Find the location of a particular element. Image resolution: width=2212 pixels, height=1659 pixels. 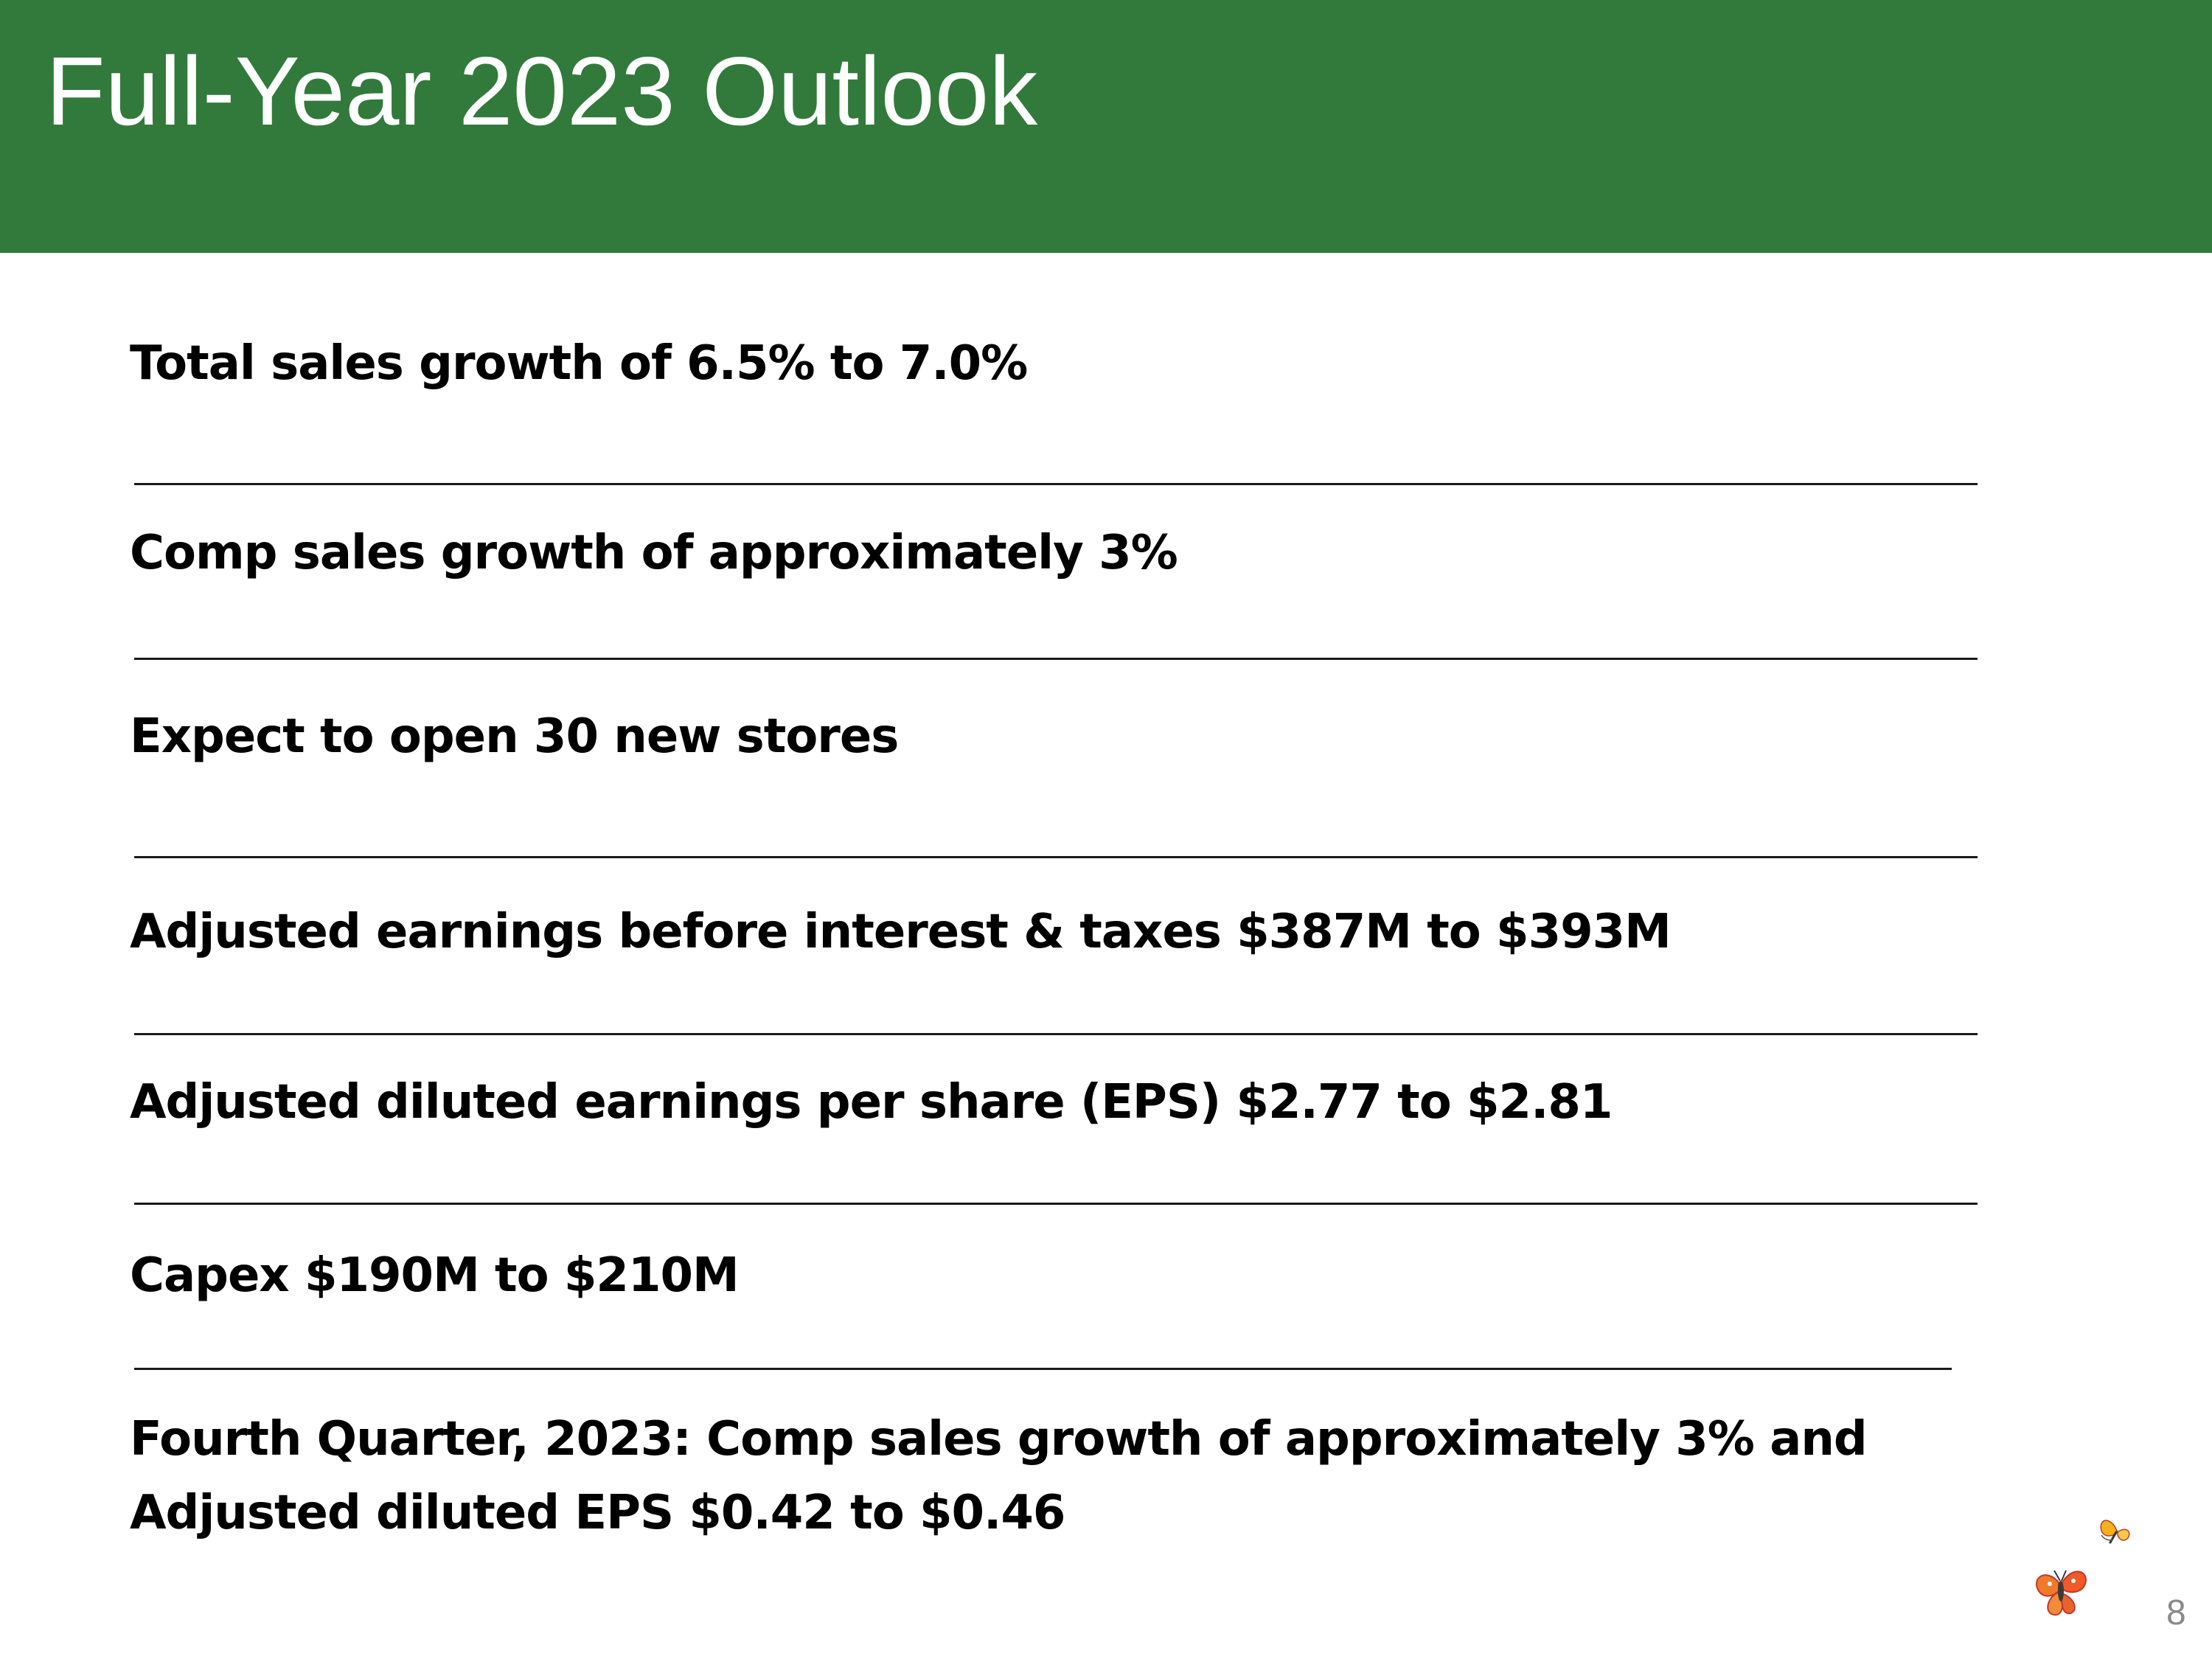

yellow-butterfly-icon is located at coordinates (2115, 1532).